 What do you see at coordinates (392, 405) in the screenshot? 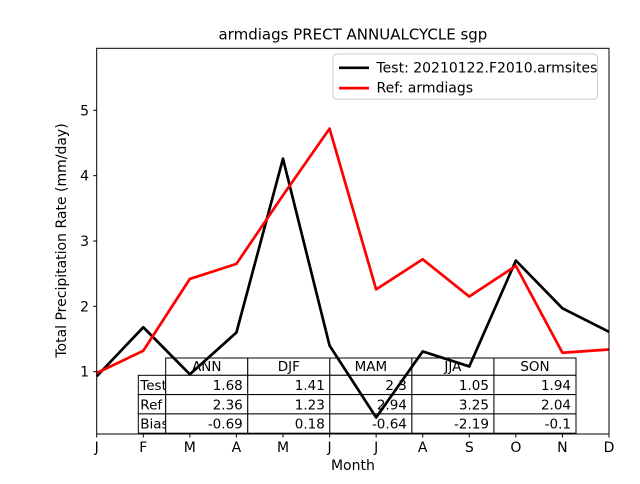
I see `table-value: 2.94` at bounding box center [392, 405].